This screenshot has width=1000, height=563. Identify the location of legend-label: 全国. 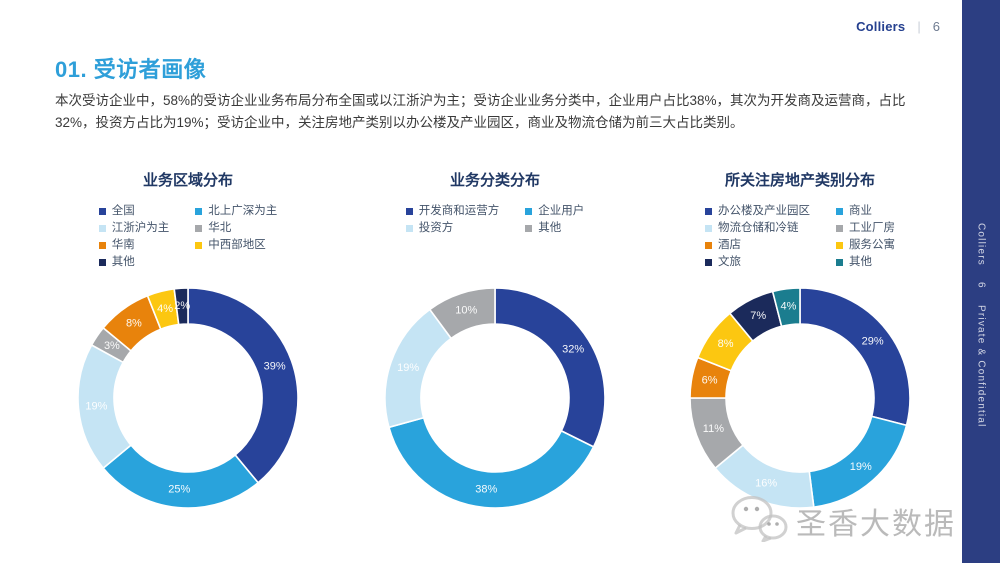
(123, 211).